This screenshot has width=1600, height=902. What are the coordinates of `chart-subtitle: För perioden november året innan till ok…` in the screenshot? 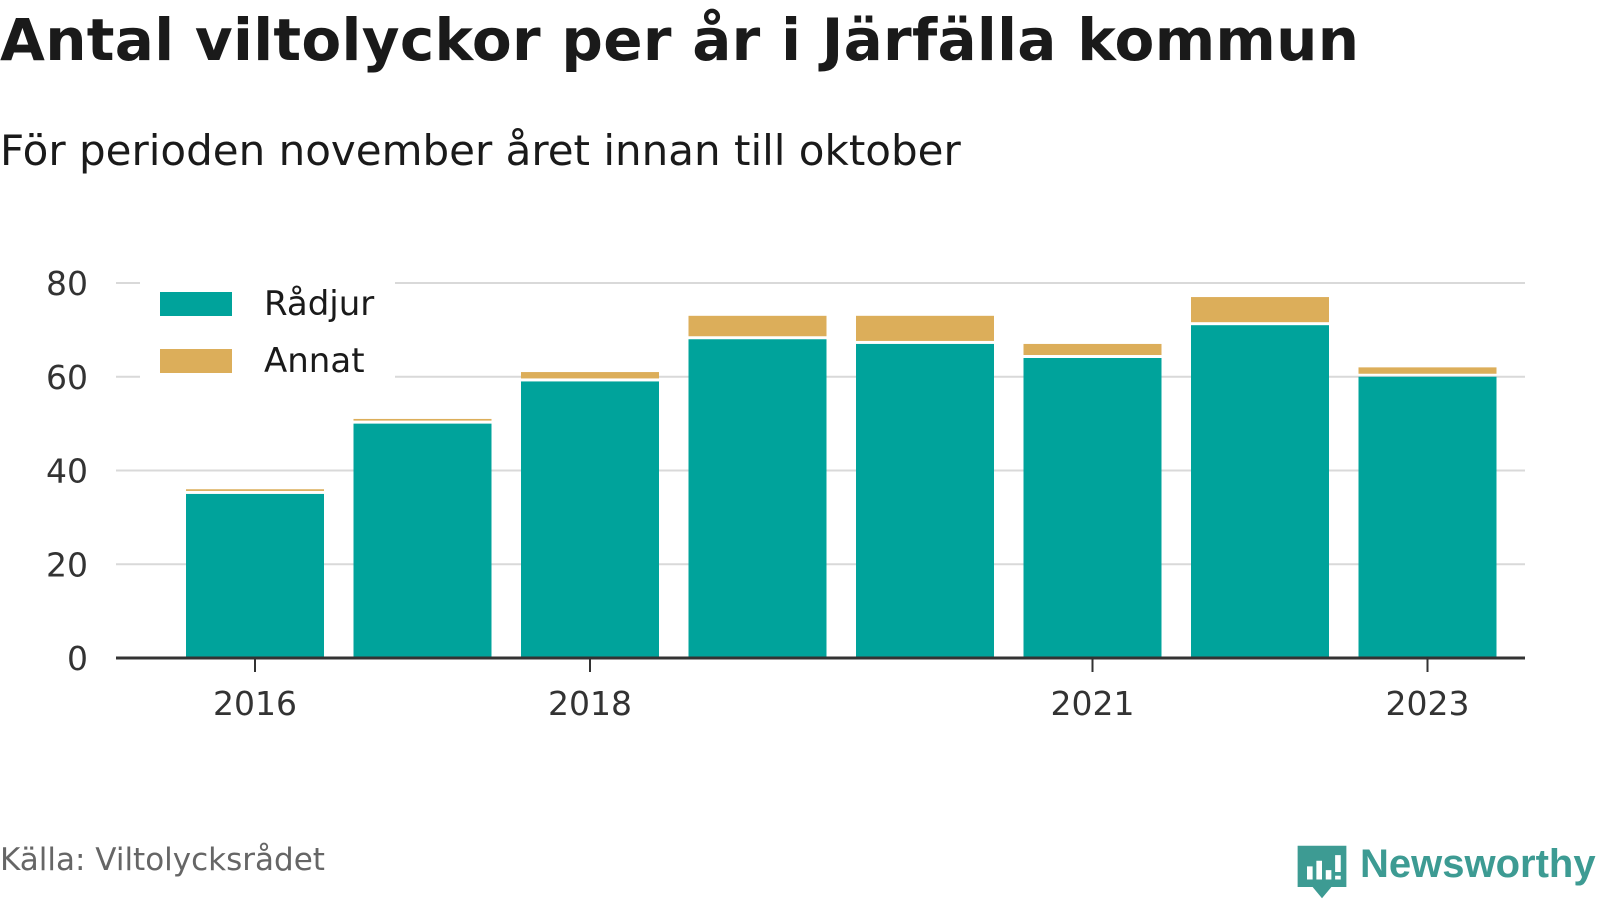 It's located at (480, 150).